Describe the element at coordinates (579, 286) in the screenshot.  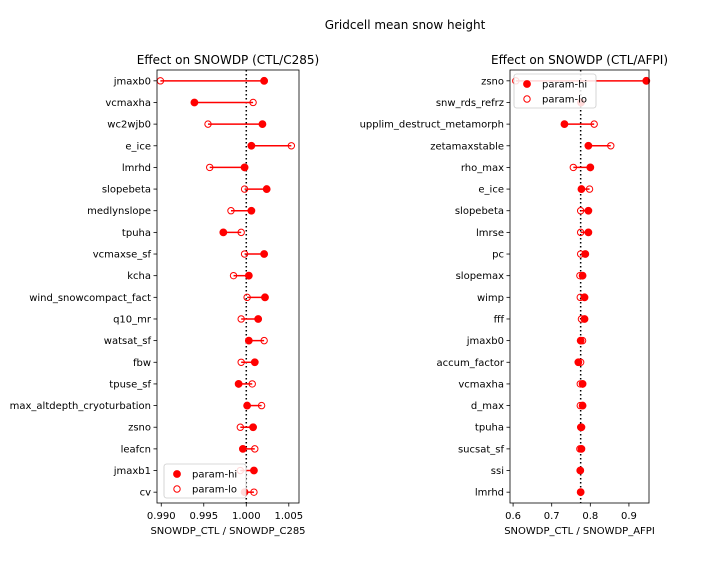
I see `axes-frame` at that location.